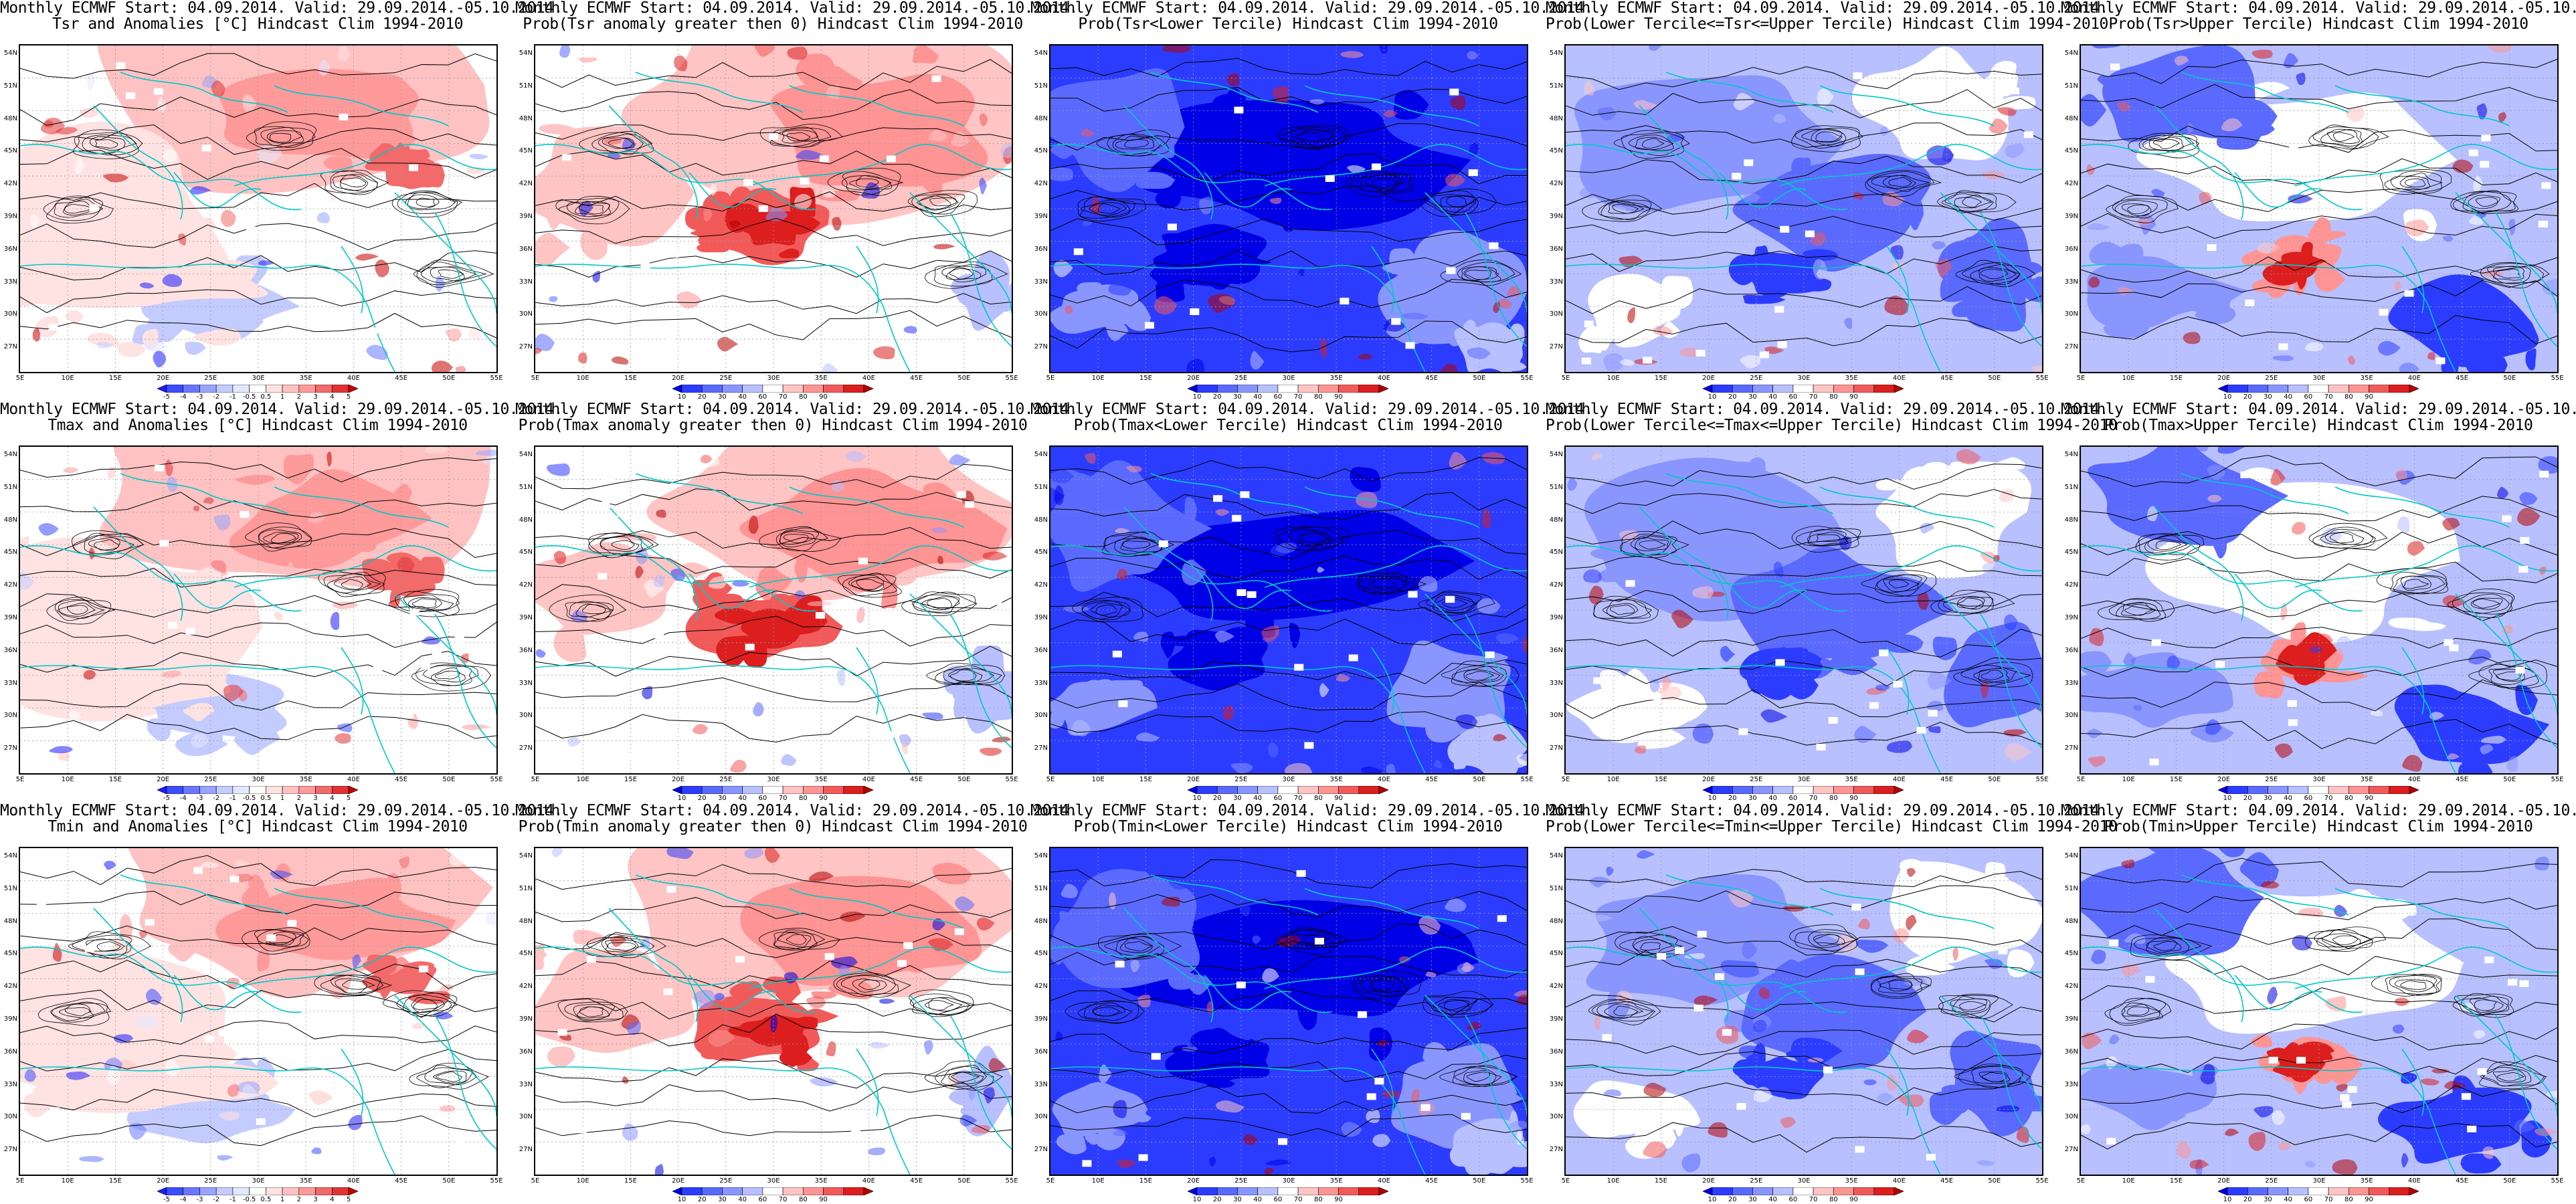 The height and width of the screenshot is (1204, 2576). I want to click on latitude-label: 33N, so click(2071, 282).